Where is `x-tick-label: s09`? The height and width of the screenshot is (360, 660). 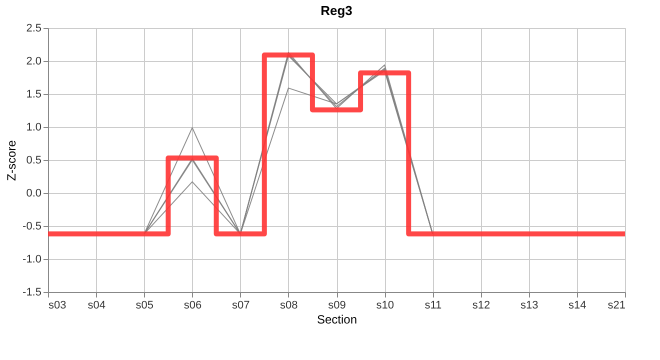 x-tick-label: s09 is located at coordinates (337, 306).